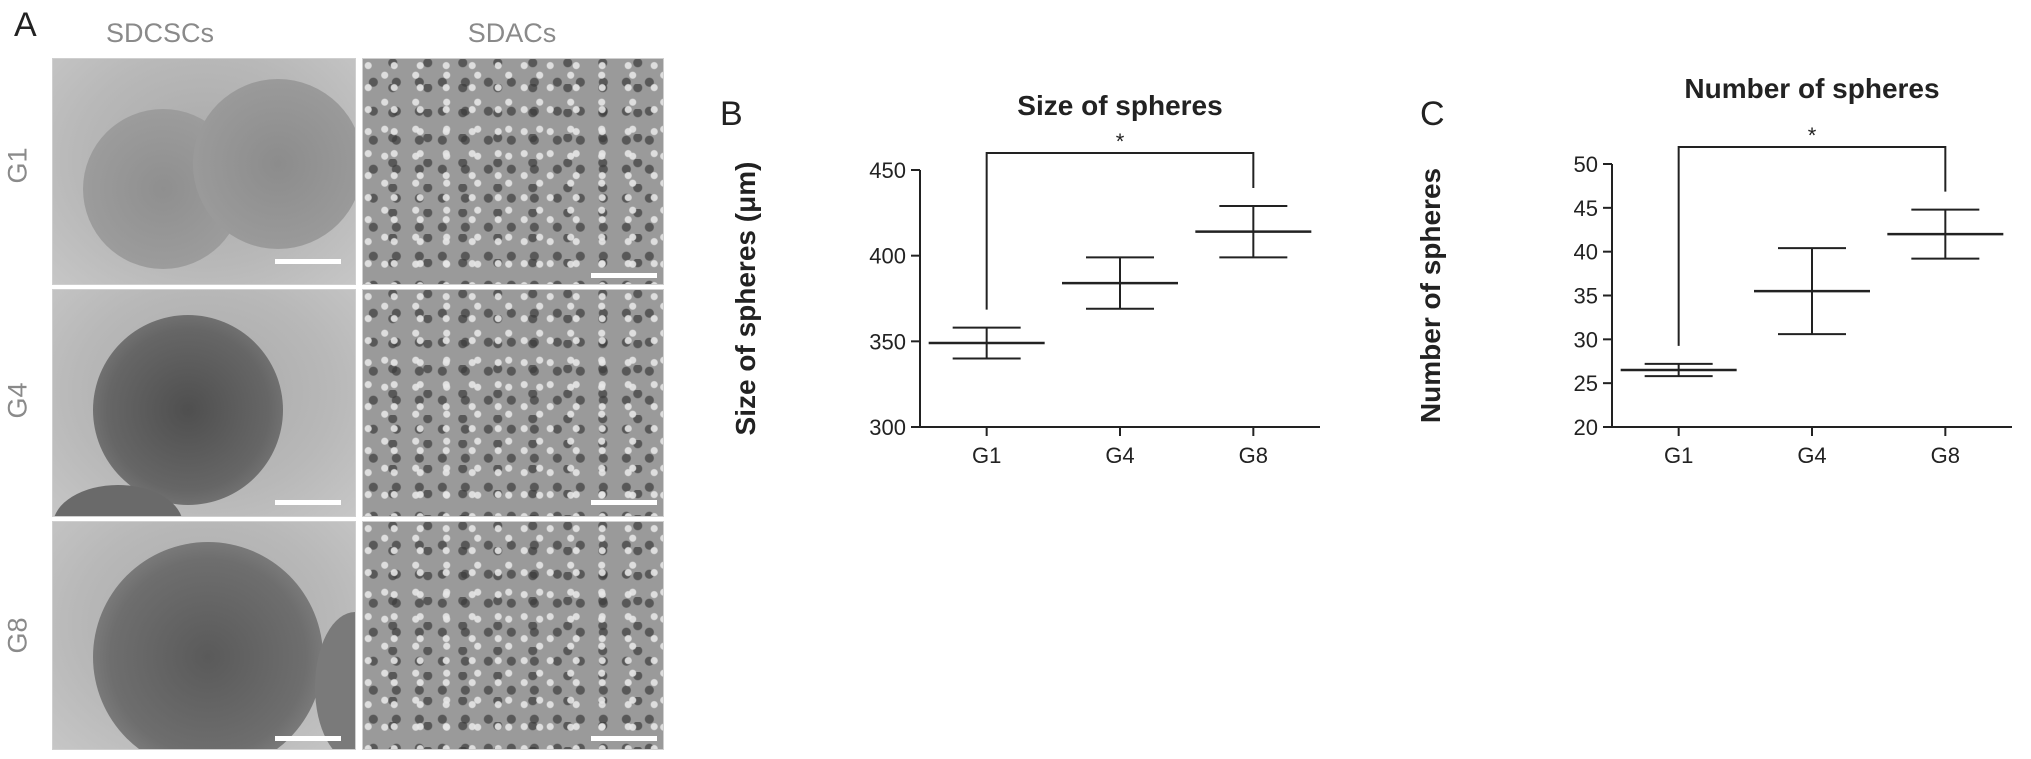 The height and width of the screenshot is (759, 2031). What do you see at coordinates (1586, 339) in the screenshot?
I see `y-tick-label: 30` at bounding box center [1586, 339].